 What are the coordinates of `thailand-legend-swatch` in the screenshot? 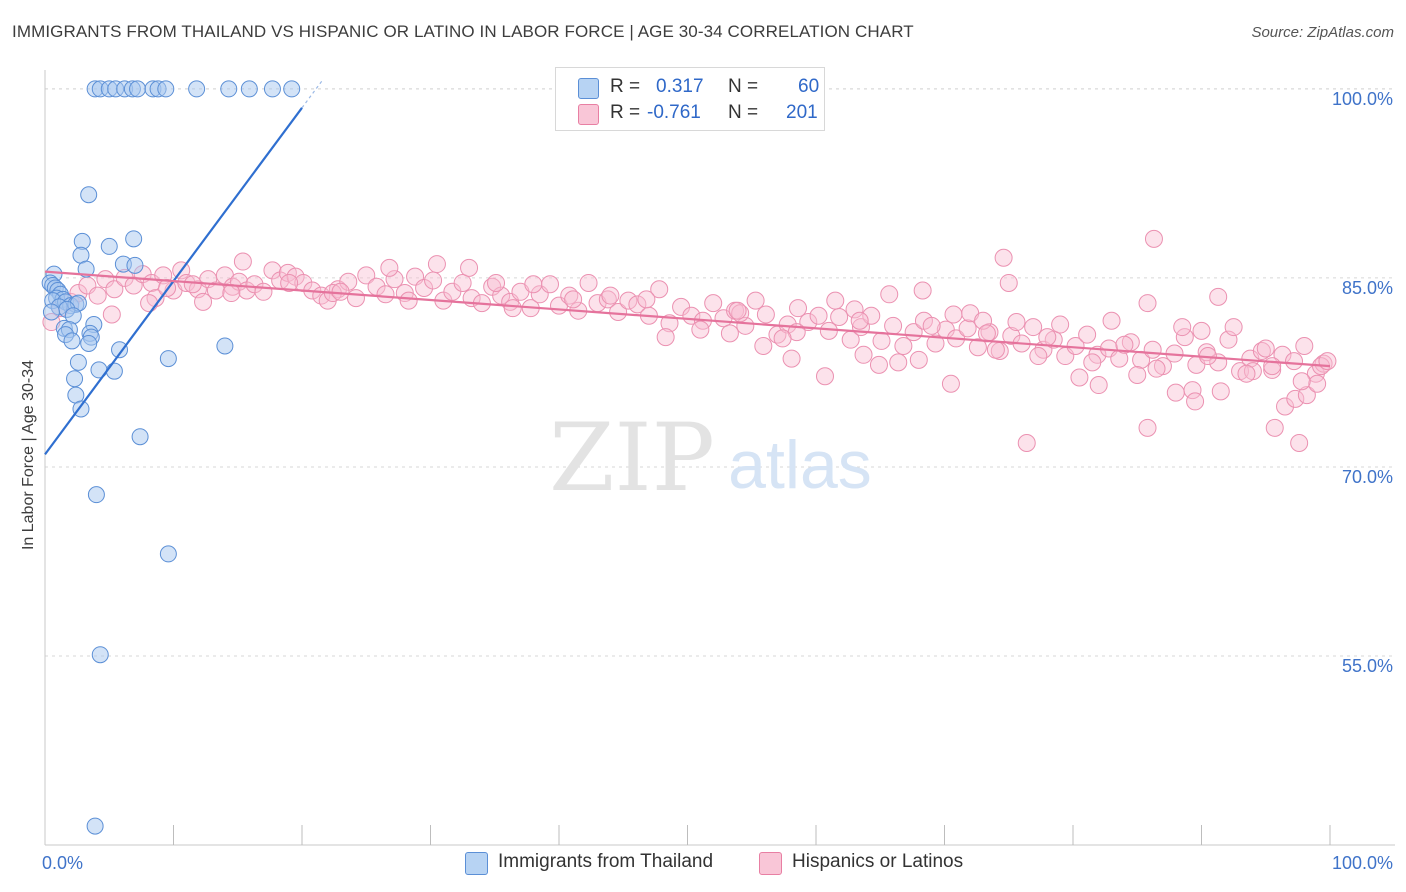 It's located at (476, 863).